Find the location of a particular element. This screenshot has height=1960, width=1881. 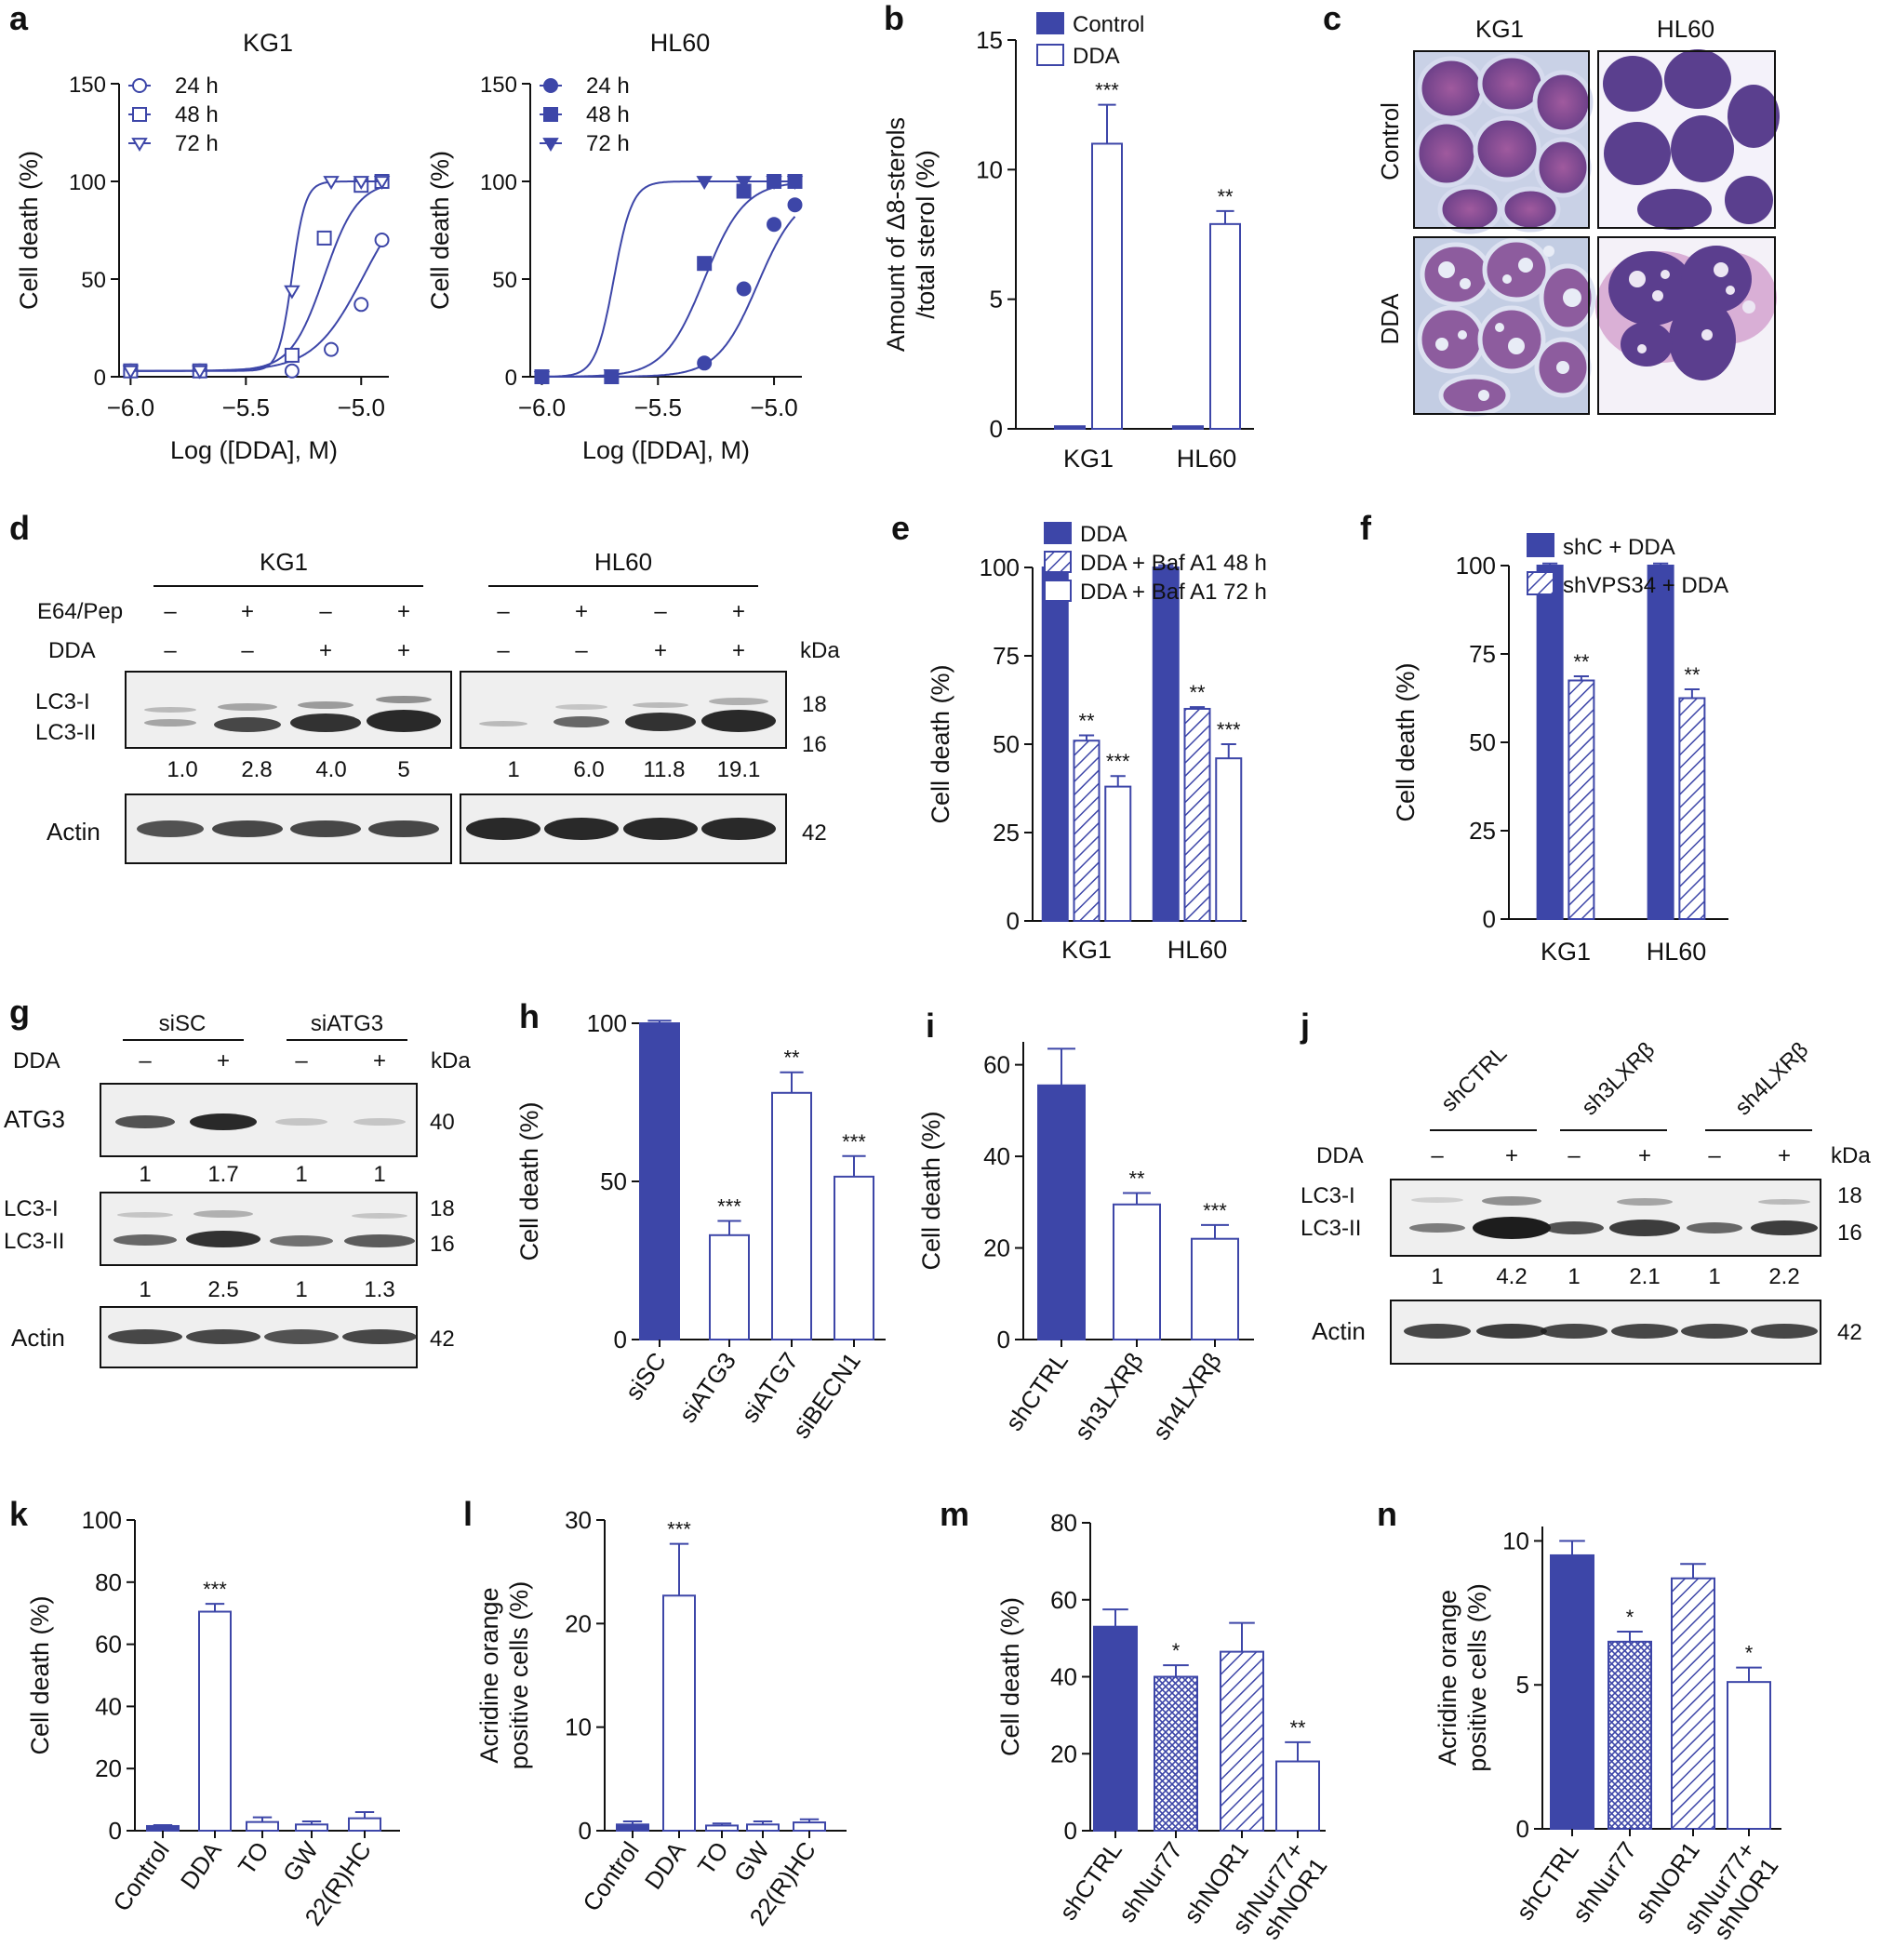

blot-d-dda-4: + is located at coordinates (403, 650).